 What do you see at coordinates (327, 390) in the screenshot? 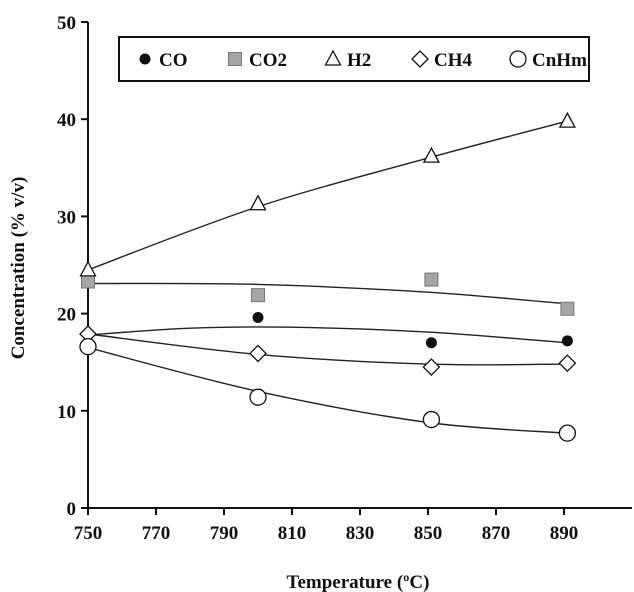
I see `trend-line-cnhm` at bounding box center [327, 390].